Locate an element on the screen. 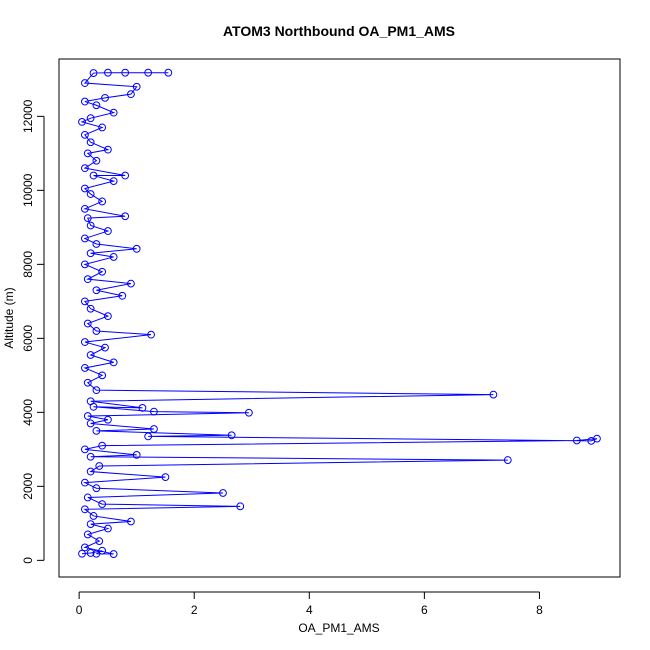 Image resolution: width=650 pixels, height=650 pixels. chart-title: ATOM3 Northbound OA_PM1_AMS is located at coordinates (339, 31).